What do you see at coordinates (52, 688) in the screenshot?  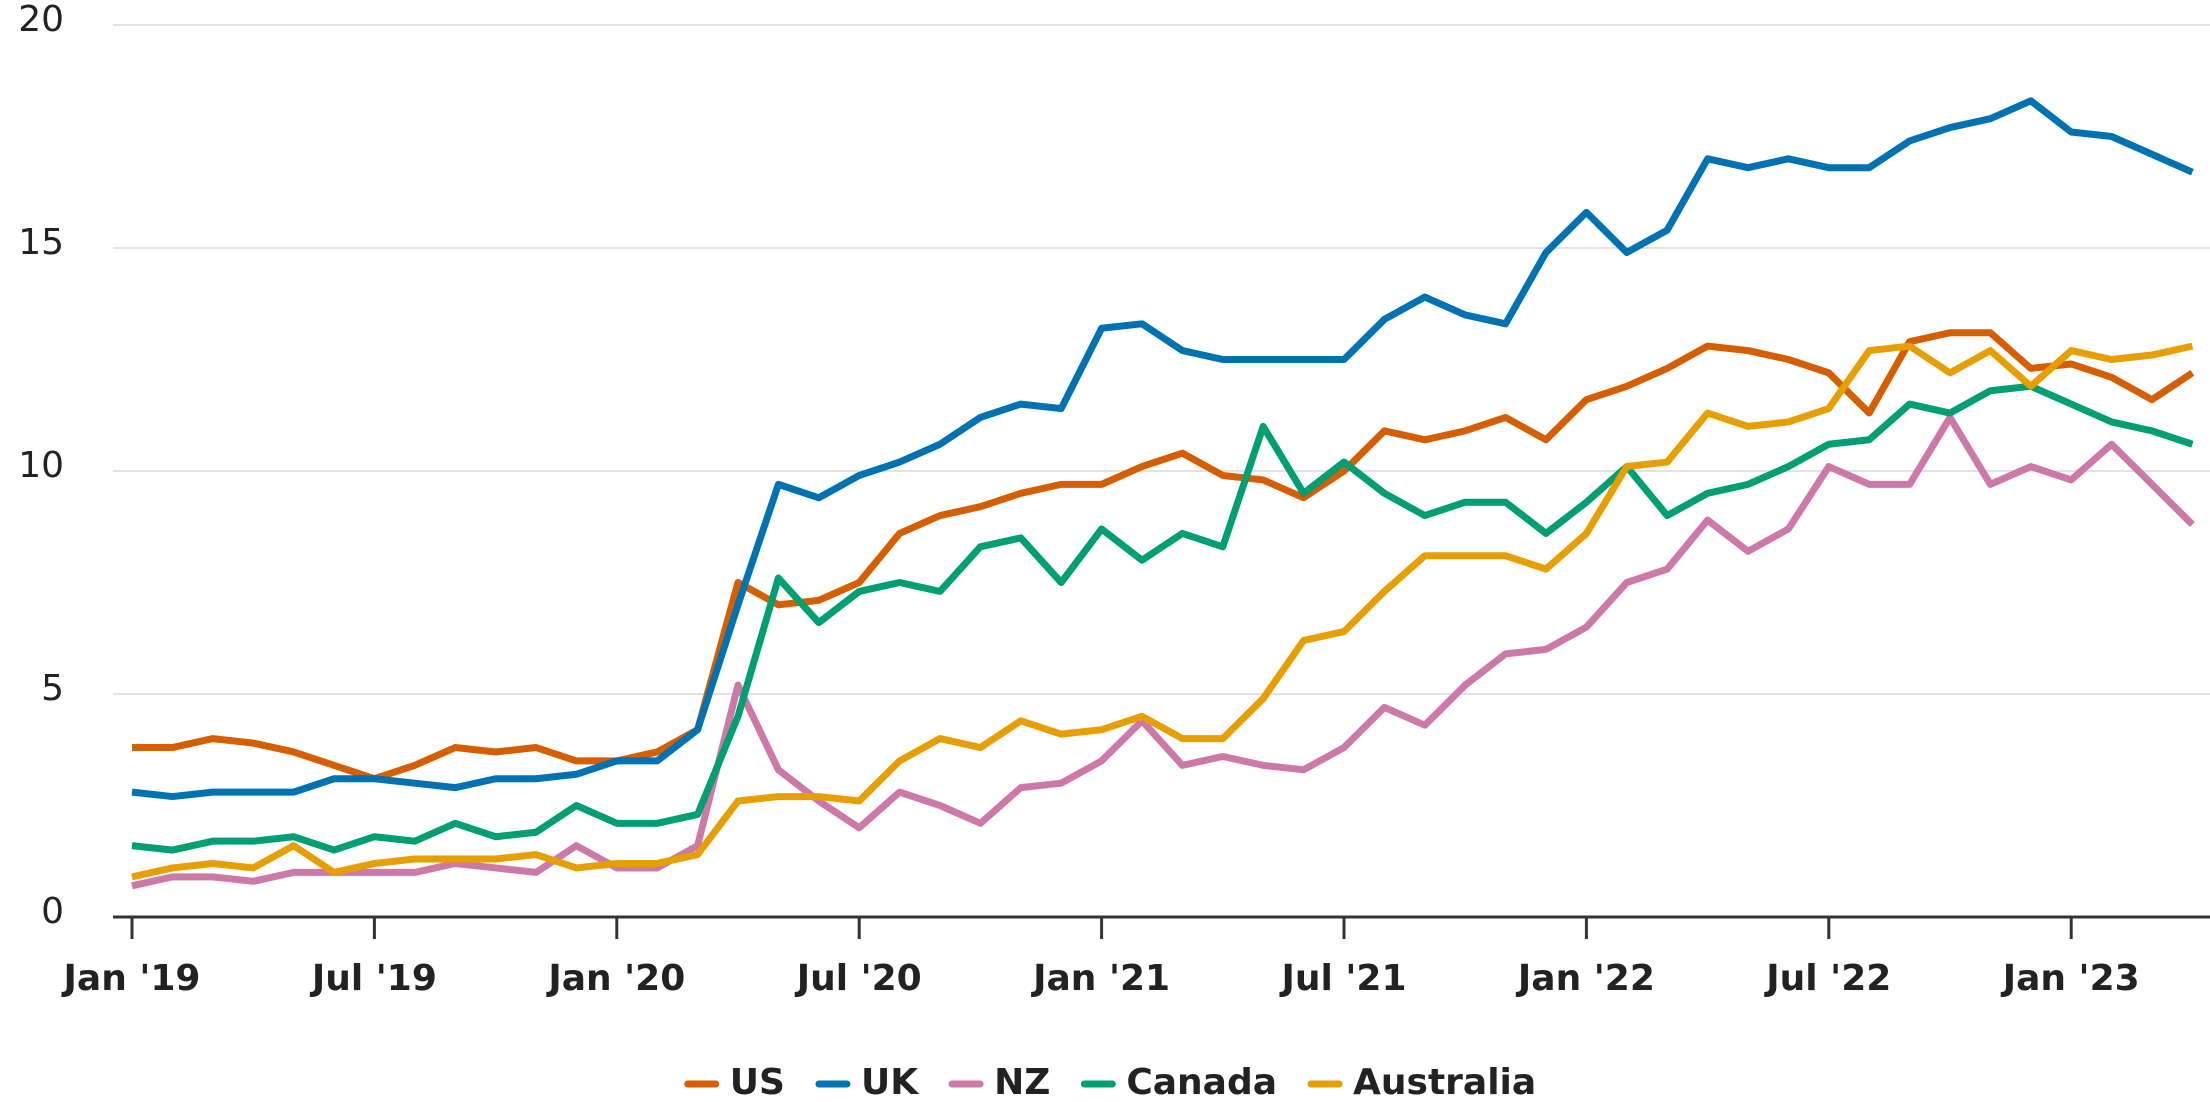 I see `y-tick-label: 5` at bounding box center [52, 688].